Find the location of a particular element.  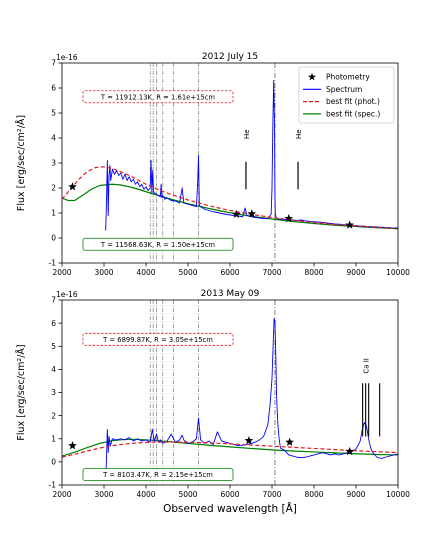

phot-fit-annotation-text: T = 11912.13K, R = 1.61e+15cm is located at coordinates (158, 97).